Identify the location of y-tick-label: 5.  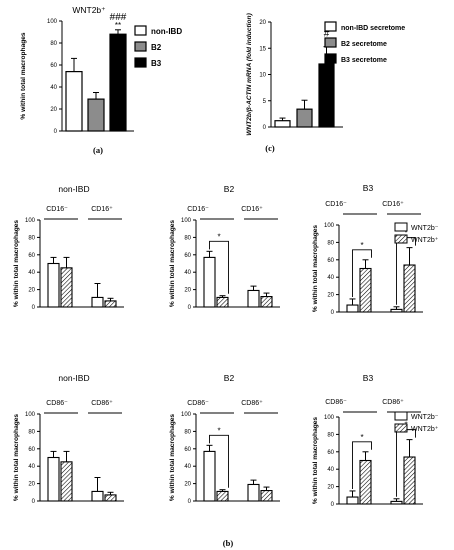
(265, 102).